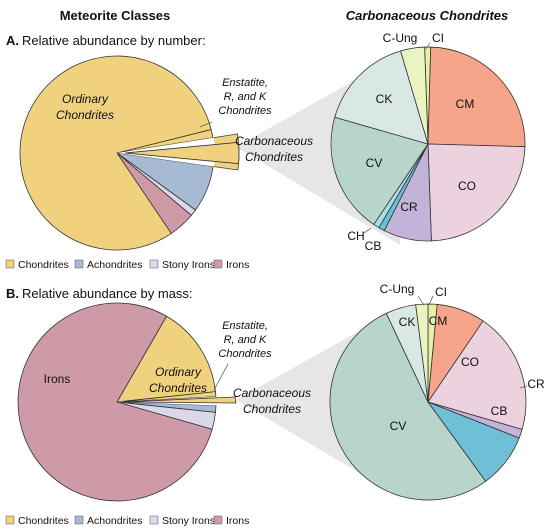 The height and width of the screenshot is (529, 550). Describe the element at coordinates (272, 409) in the screenshot. I see `label-b-carbonaceous-line-1: Chondrites` at that location.